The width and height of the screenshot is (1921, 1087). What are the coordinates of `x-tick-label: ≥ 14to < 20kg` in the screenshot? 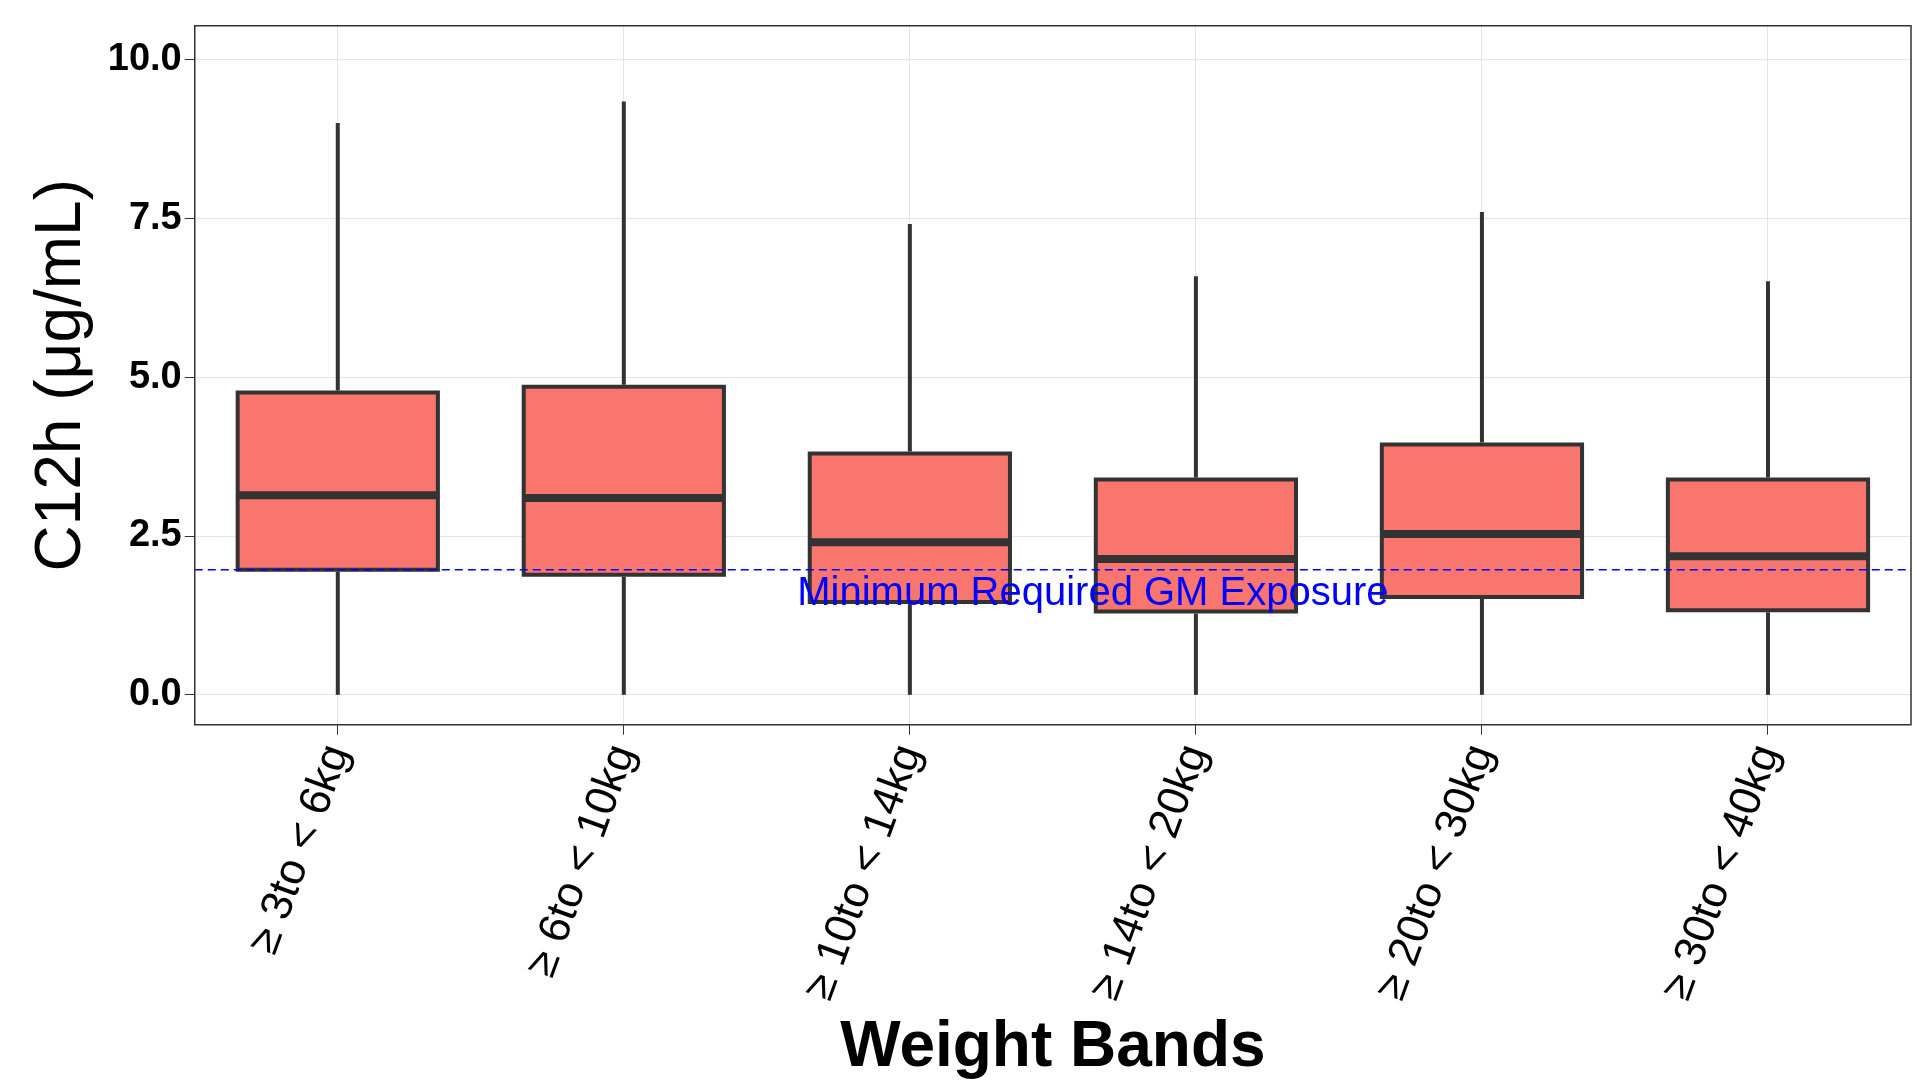 It's located at (1147, 871).